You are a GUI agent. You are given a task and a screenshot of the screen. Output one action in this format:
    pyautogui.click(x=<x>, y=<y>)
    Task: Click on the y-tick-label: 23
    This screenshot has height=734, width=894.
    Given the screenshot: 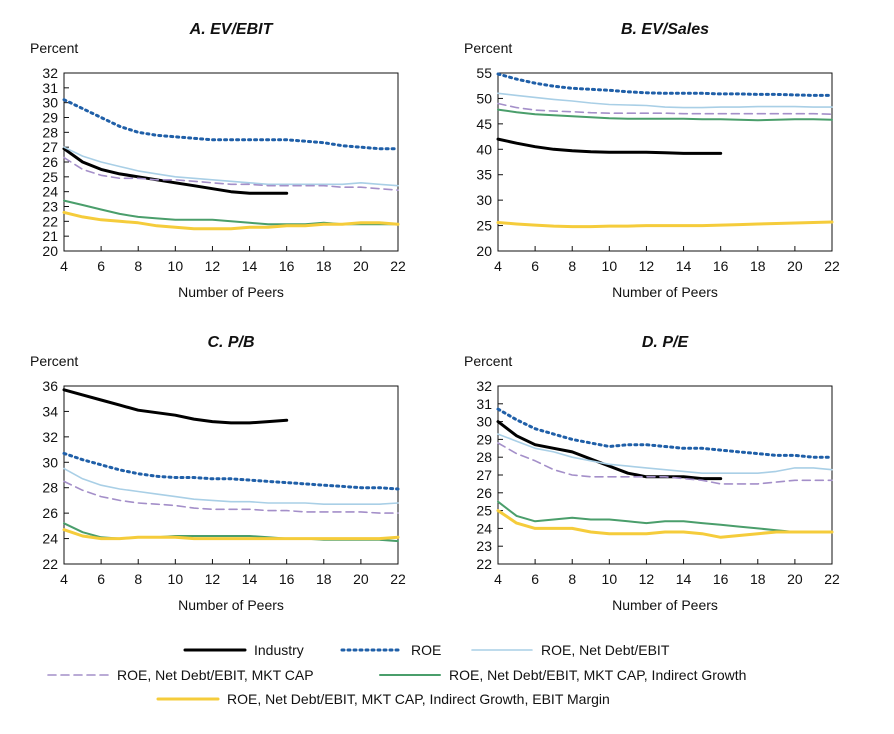 What is the action you would take?
    pyautogui.click(x=50, y=207)
    